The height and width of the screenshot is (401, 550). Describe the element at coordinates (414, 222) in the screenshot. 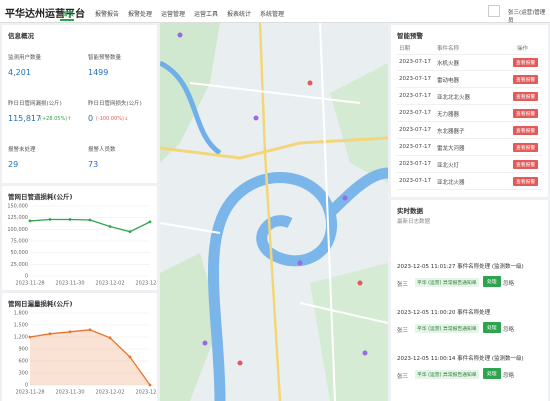

I see `subtitle: 最新日志数据` at that location.